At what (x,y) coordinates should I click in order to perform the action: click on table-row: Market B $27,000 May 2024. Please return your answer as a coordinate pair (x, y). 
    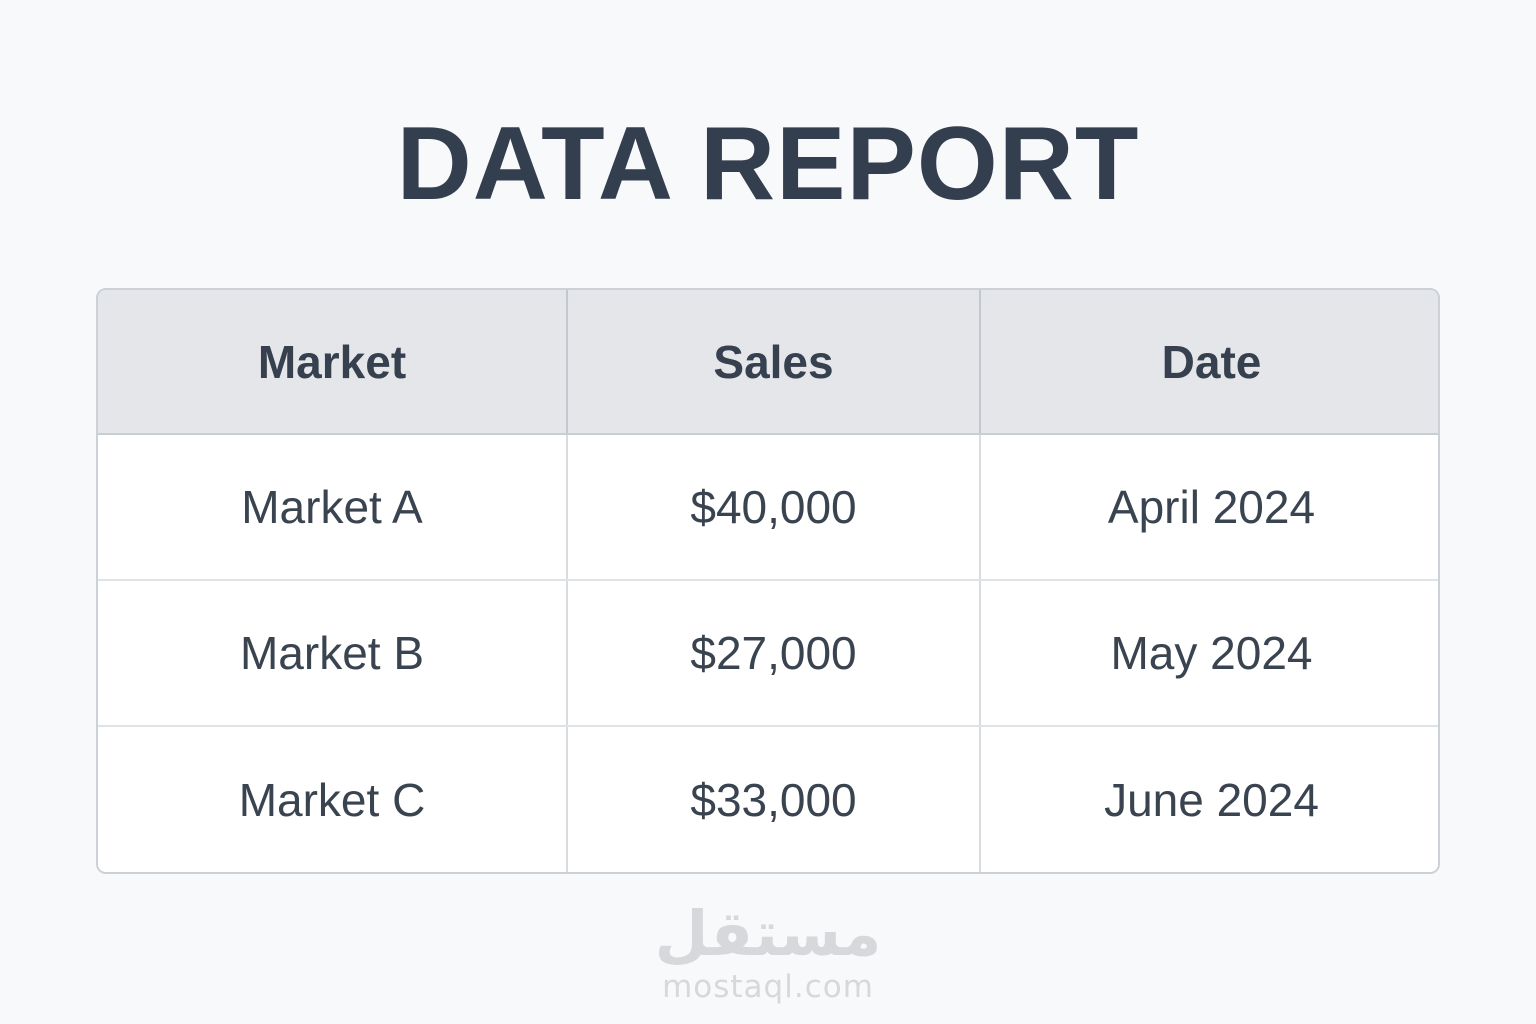
    Looking at the image, I should click on (768, 653).